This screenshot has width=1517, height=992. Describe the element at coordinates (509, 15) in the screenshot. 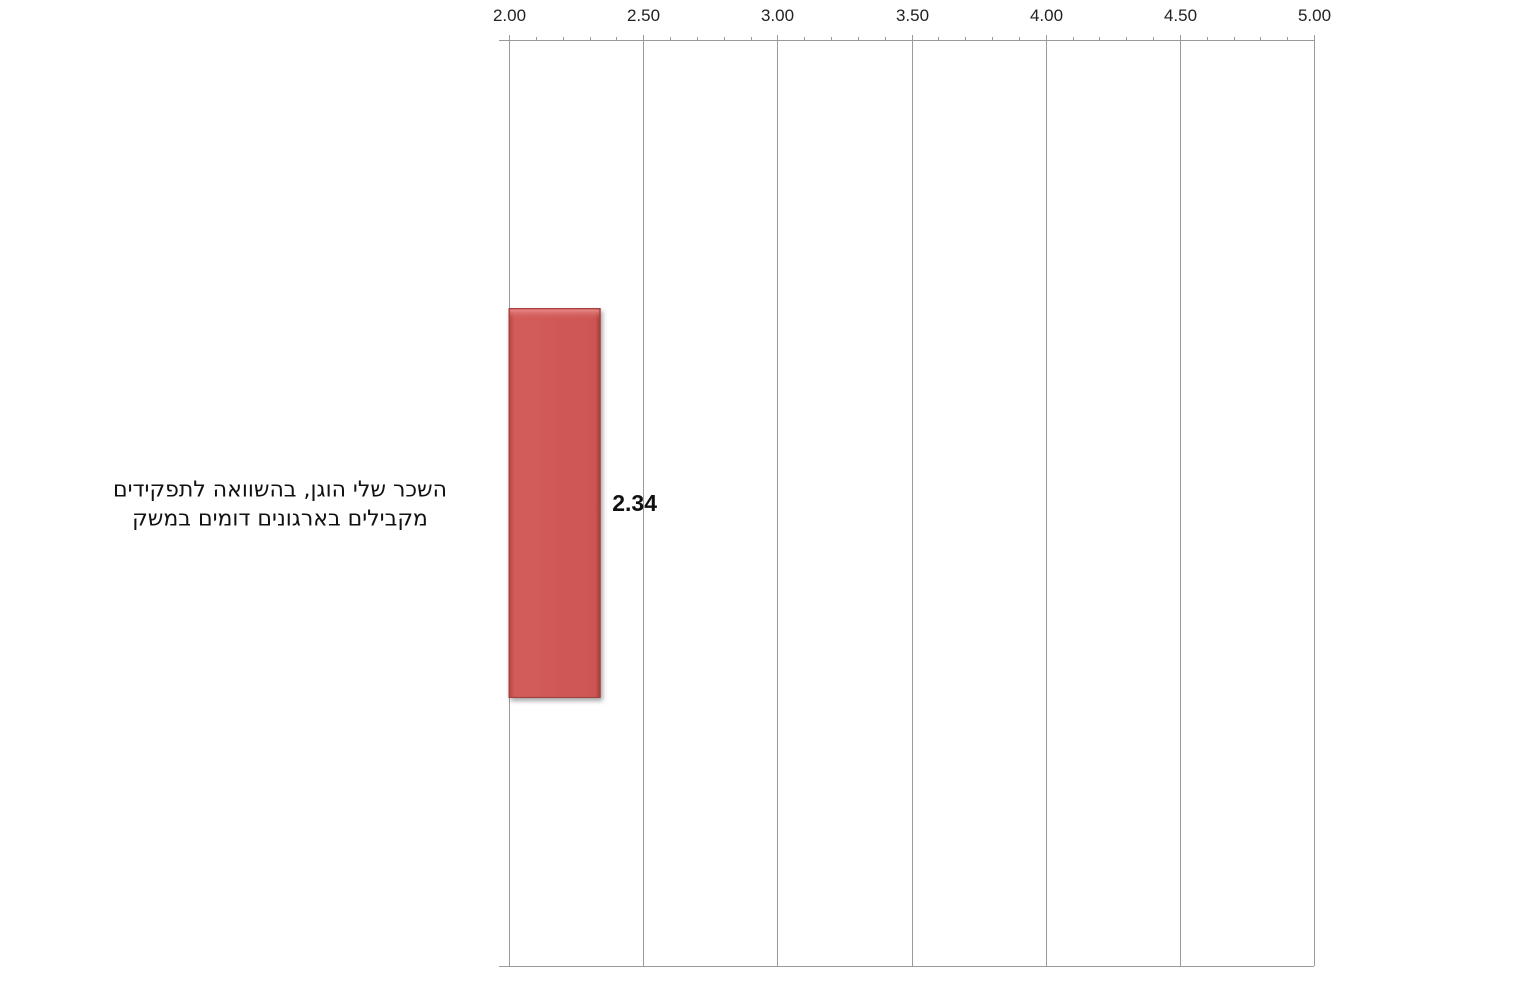

I see `x-tick-label: 2.00` at that location.